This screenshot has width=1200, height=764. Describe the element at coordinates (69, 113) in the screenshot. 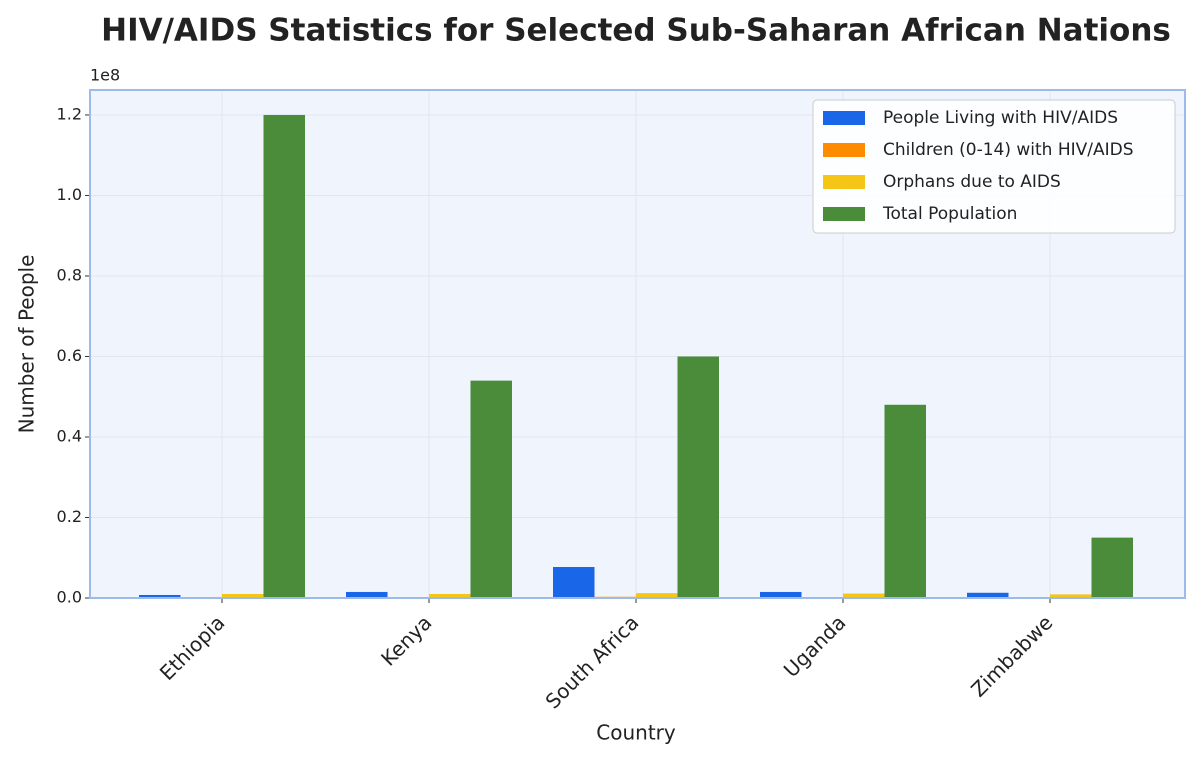

I see `y-tick-label: 1.2` at that location.